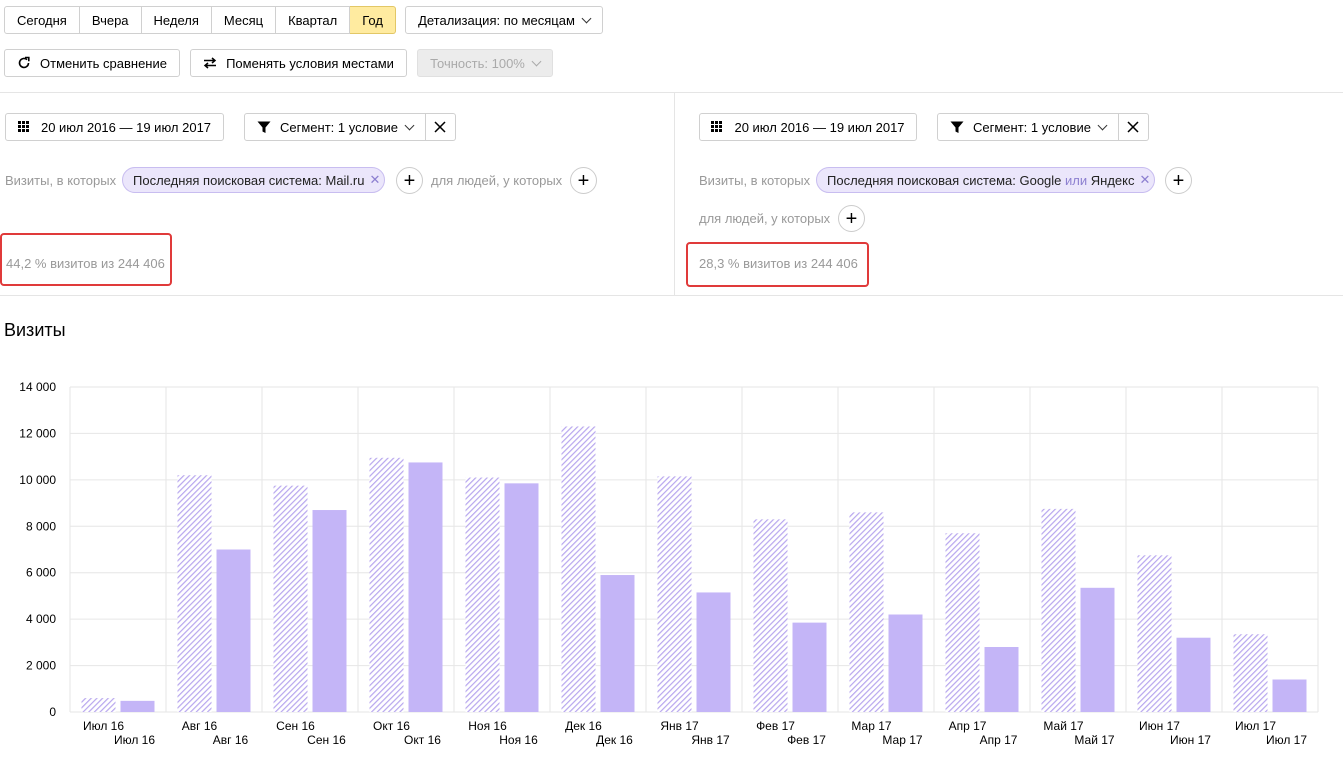  I want to click on period-month-button: Месяц, so click(244, 20).